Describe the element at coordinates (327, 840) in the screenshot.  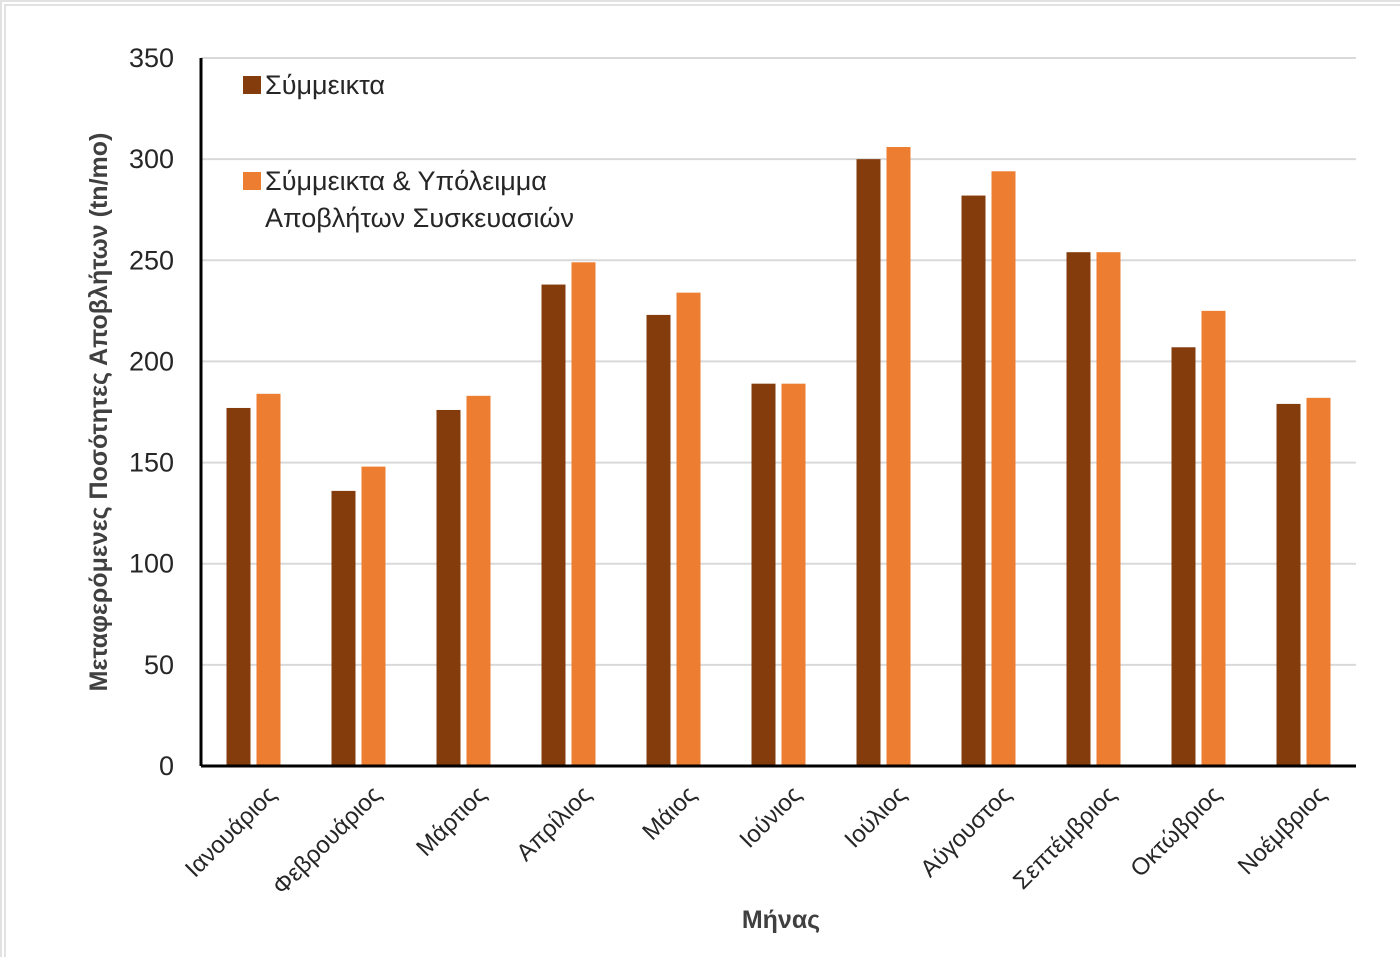
I see `x-tick-label: Φεβρουάριος` at that location.